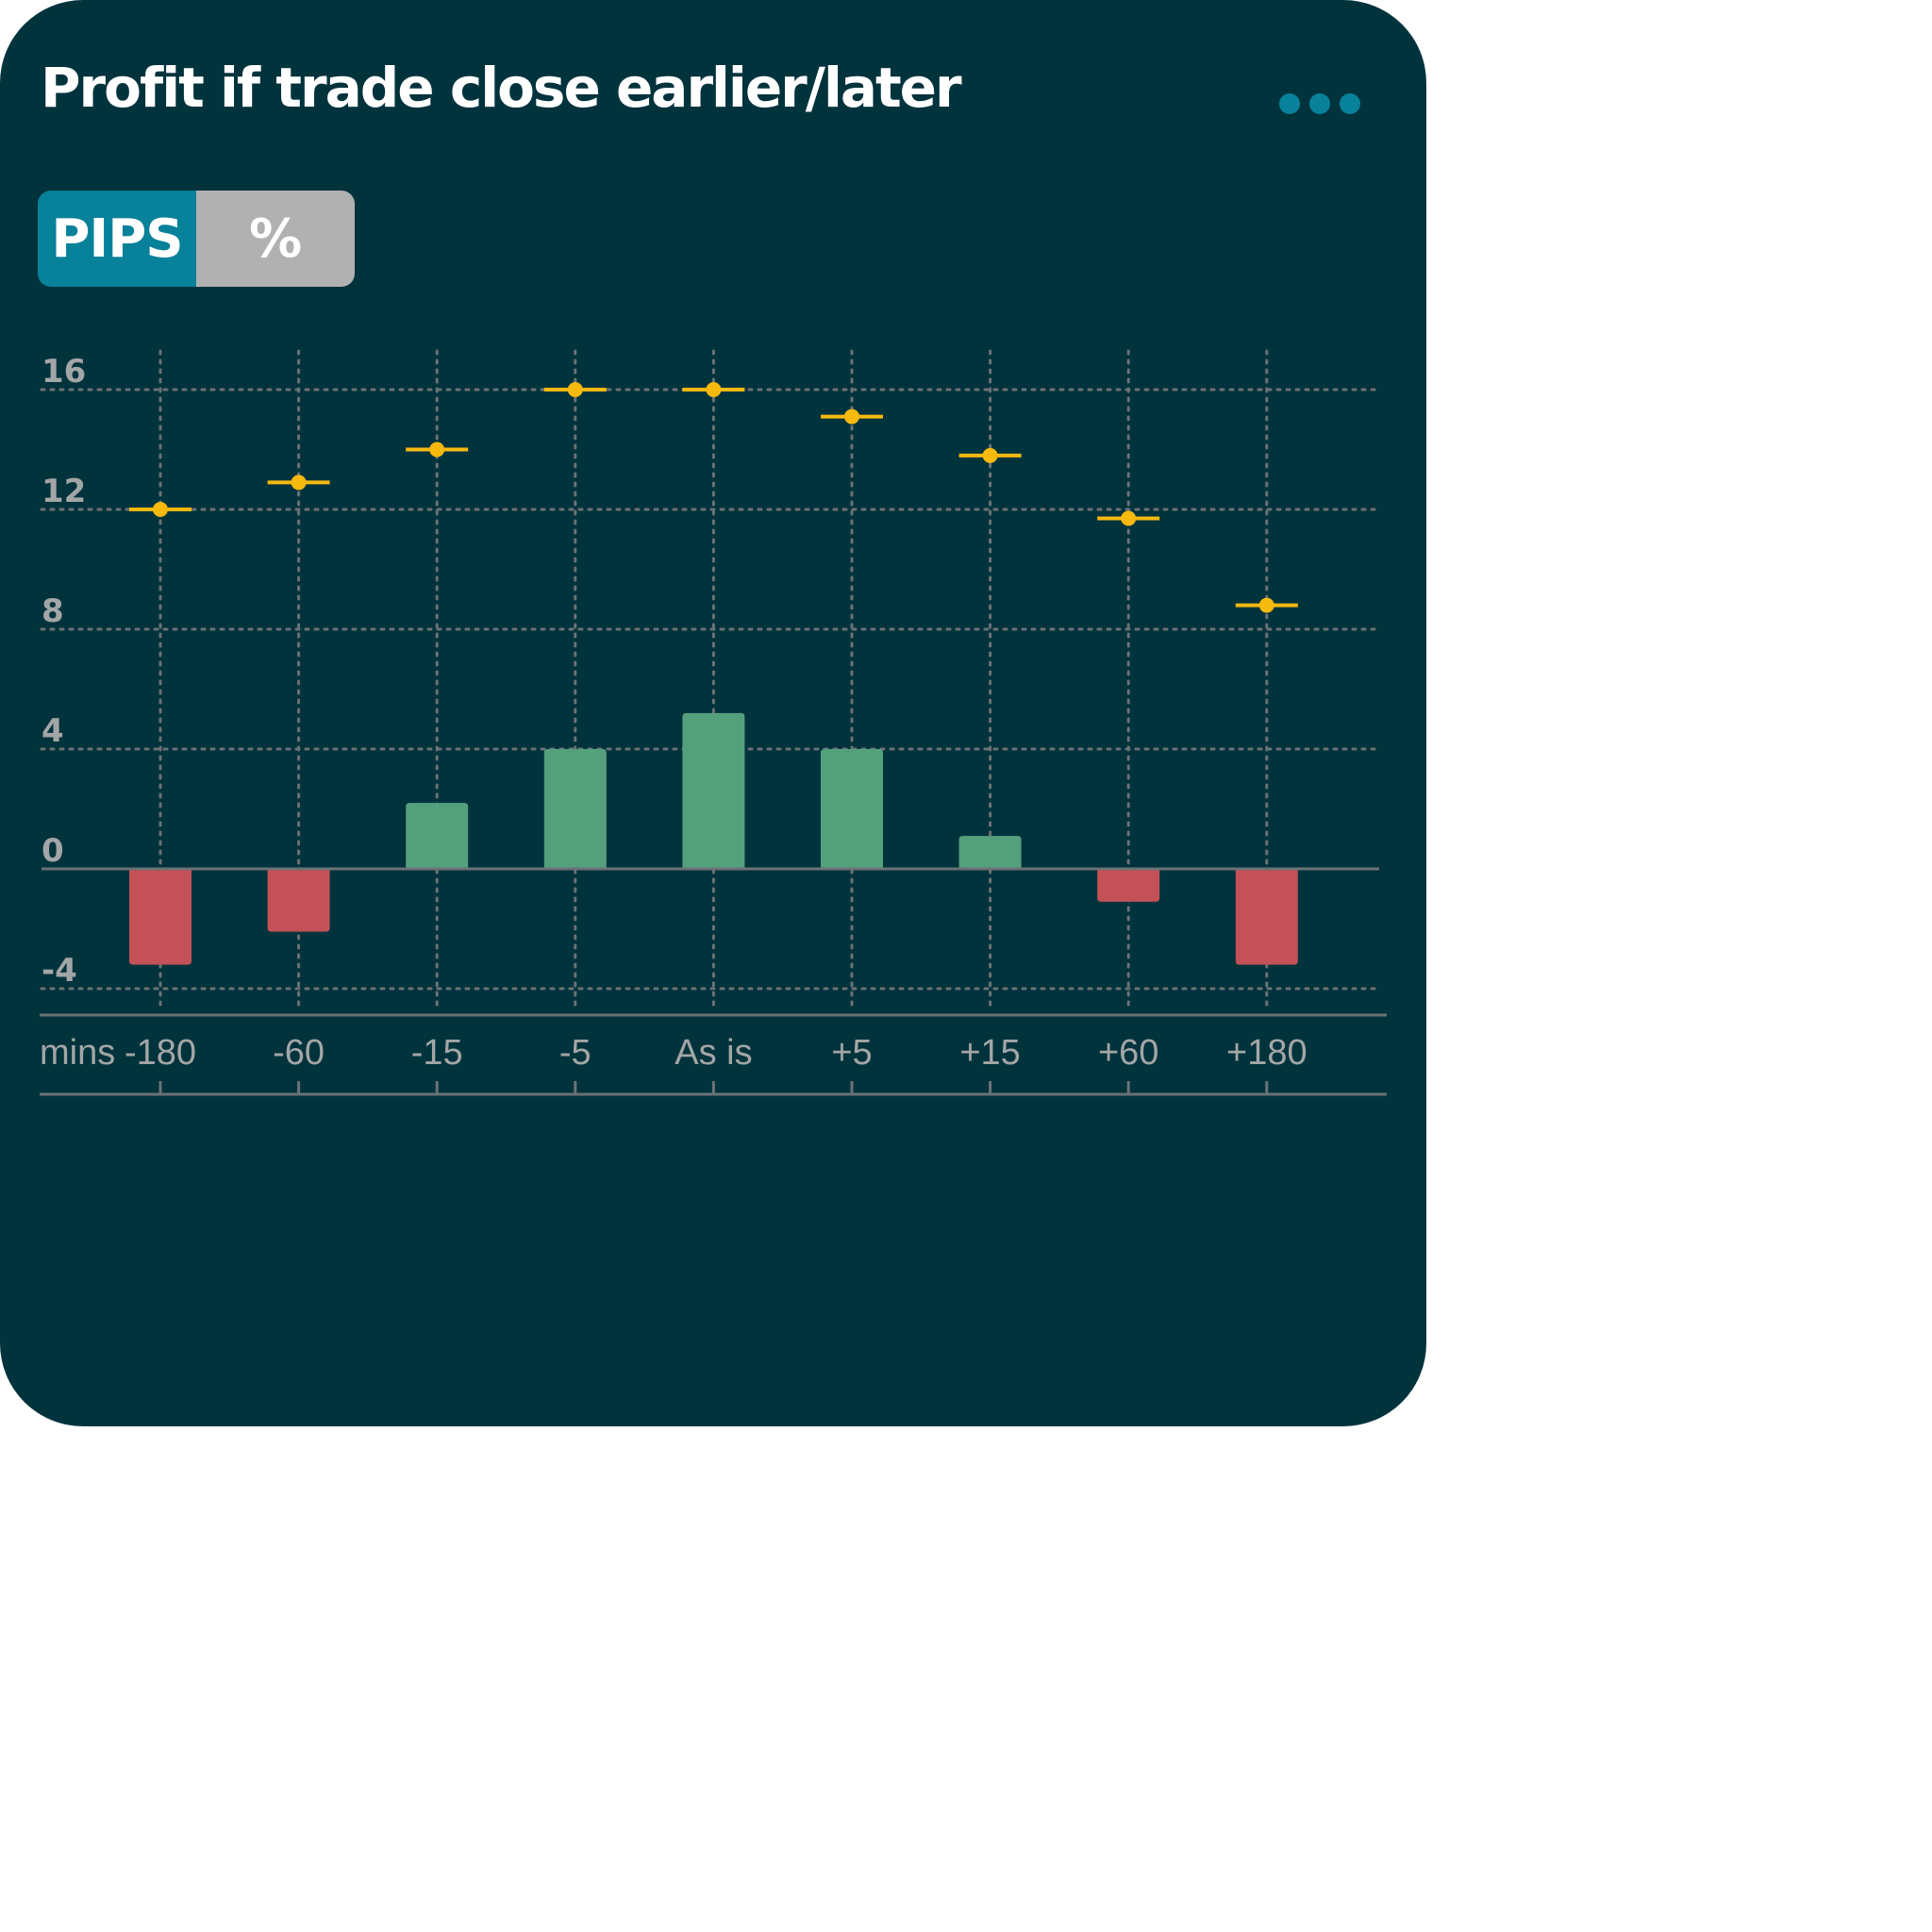  What do you see at coordinates (53, 851) in the screenshot?
I see `y-tick-label: 0` at bounding box center [53, 851].